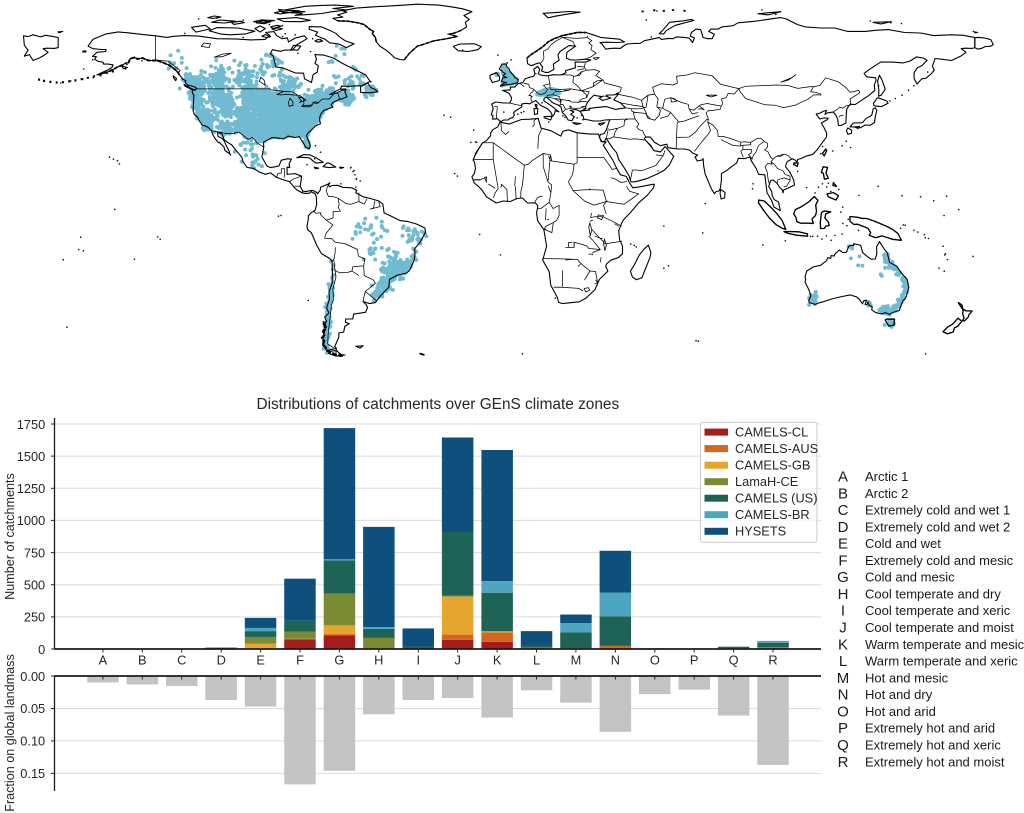 Image resolution: width=1024 pixels, height=813 pixels. Describe the element at coordinates (941, 661) in the screenshot. I see `svg-text: Warm temperate and xeric` at that location.